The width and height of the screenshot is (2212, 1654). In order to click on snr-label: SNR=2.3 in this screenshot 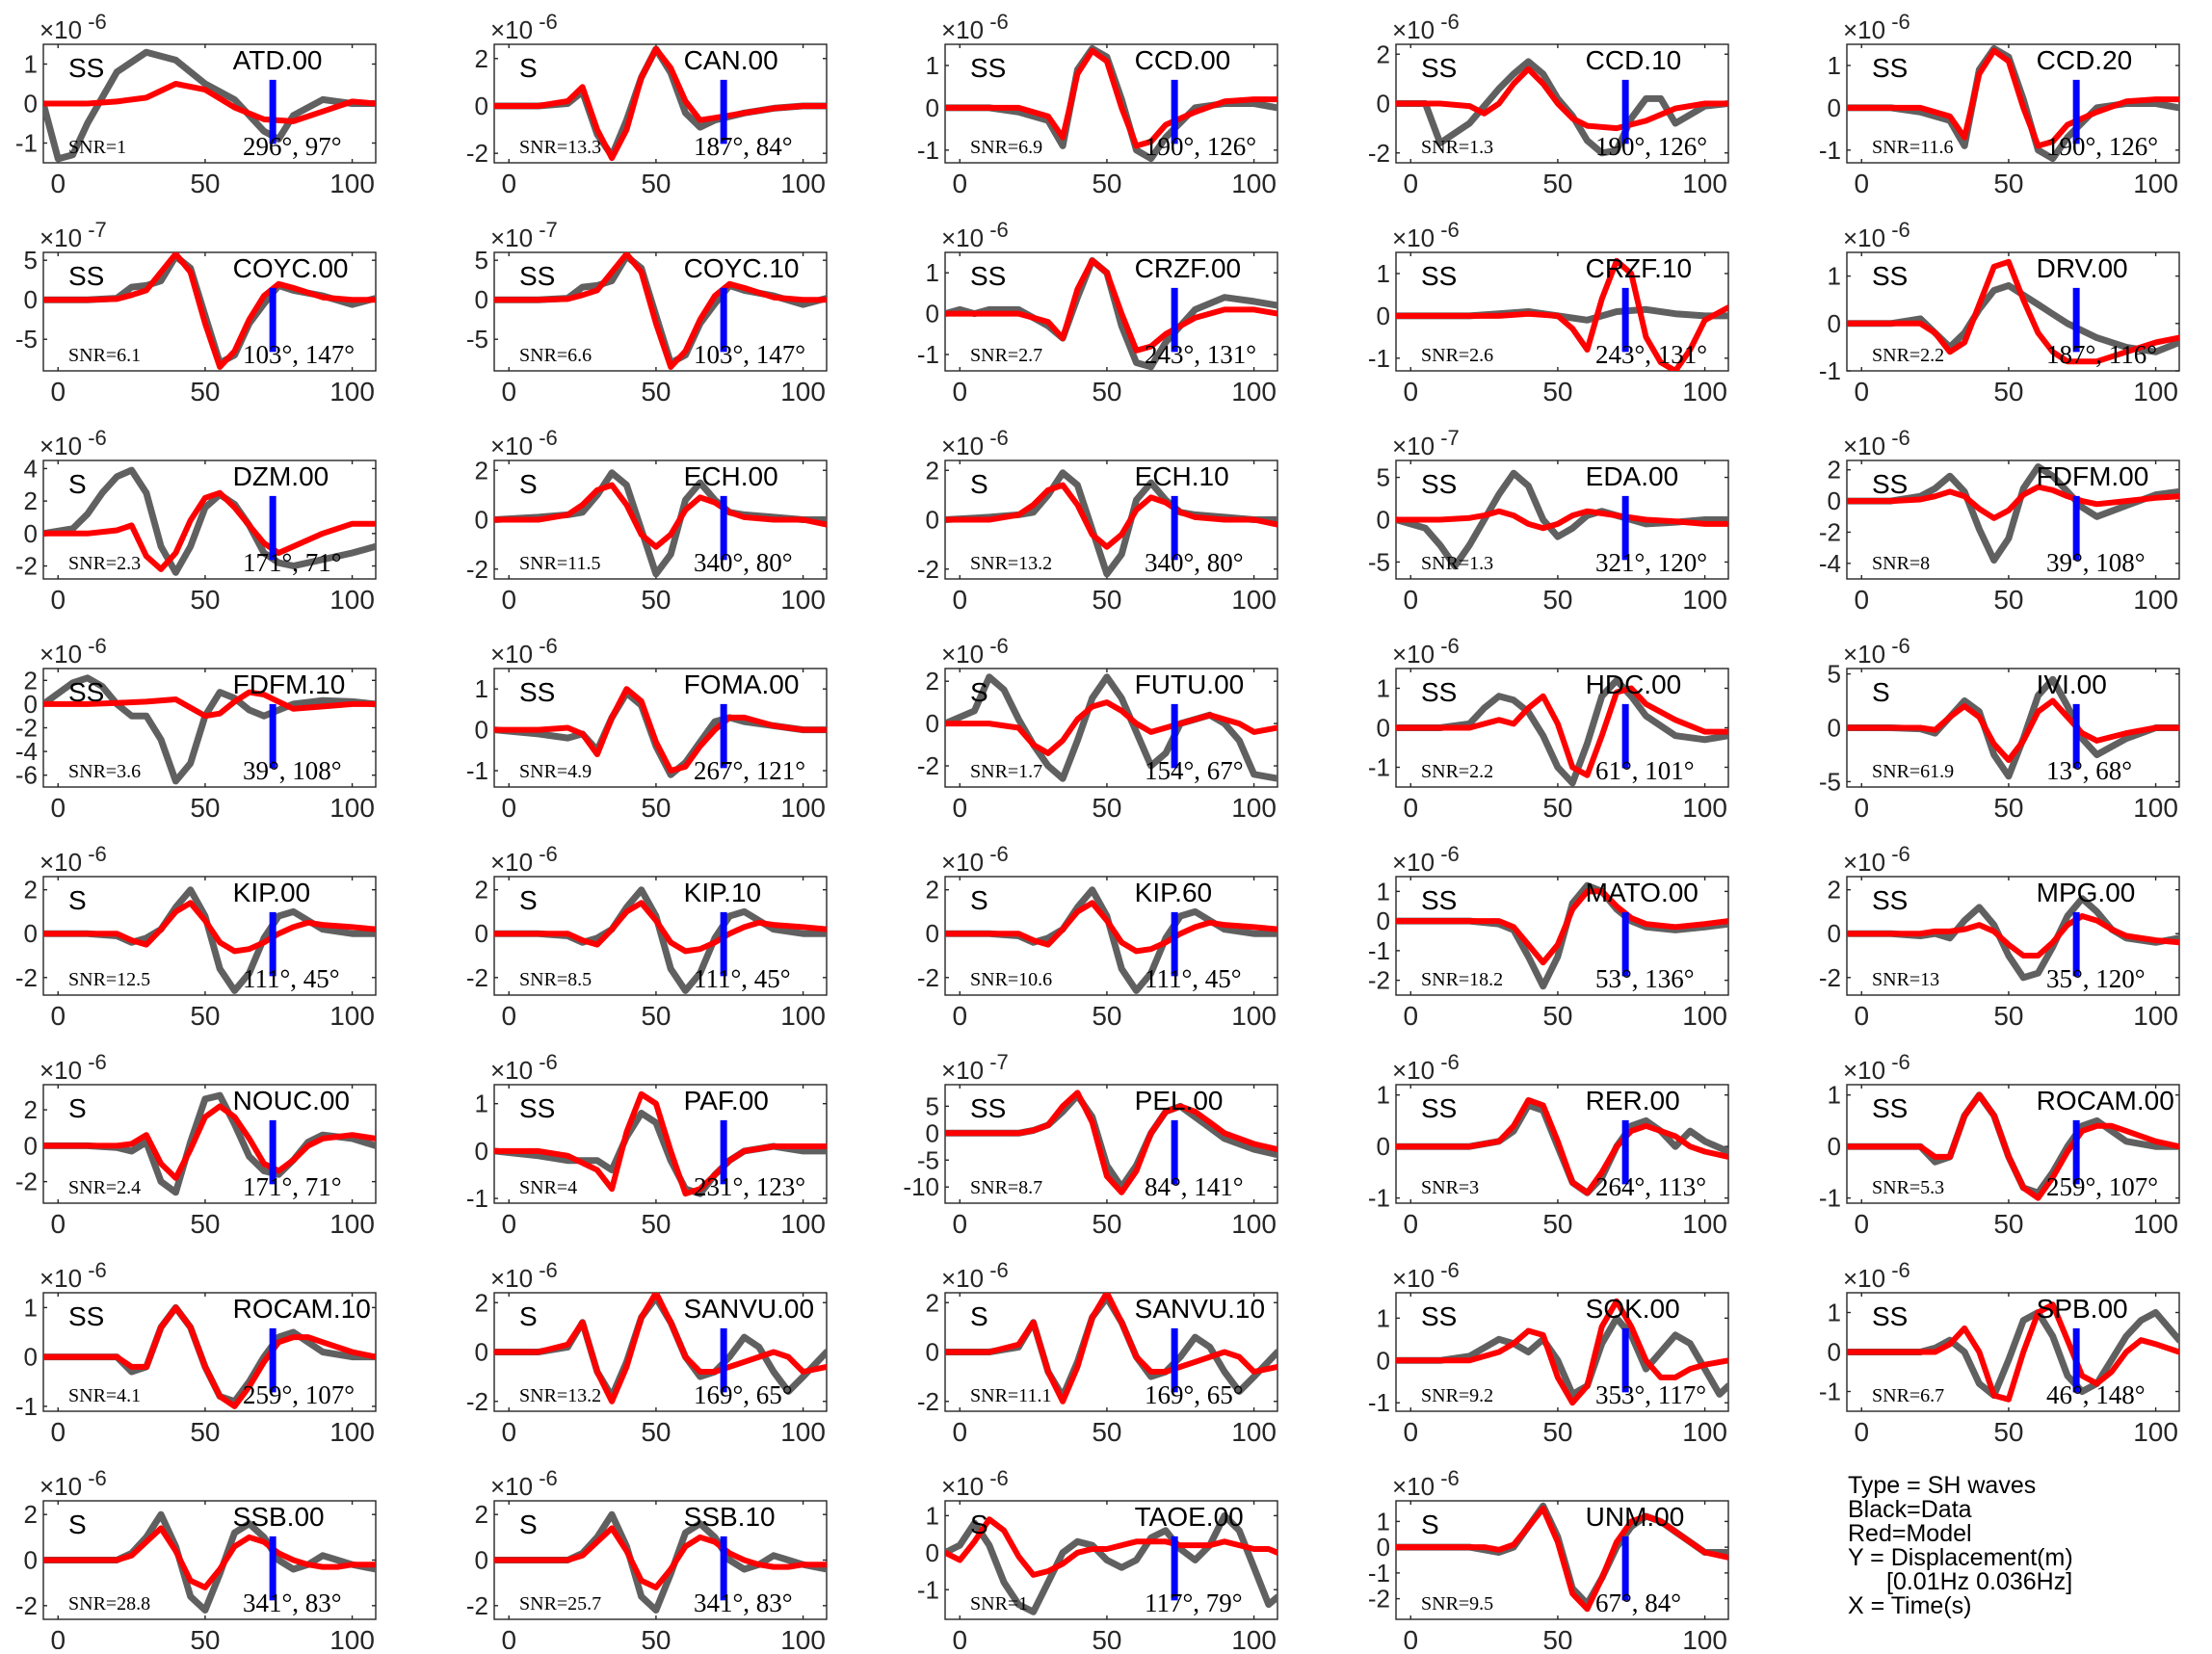, I will do `click(104, 563)`.